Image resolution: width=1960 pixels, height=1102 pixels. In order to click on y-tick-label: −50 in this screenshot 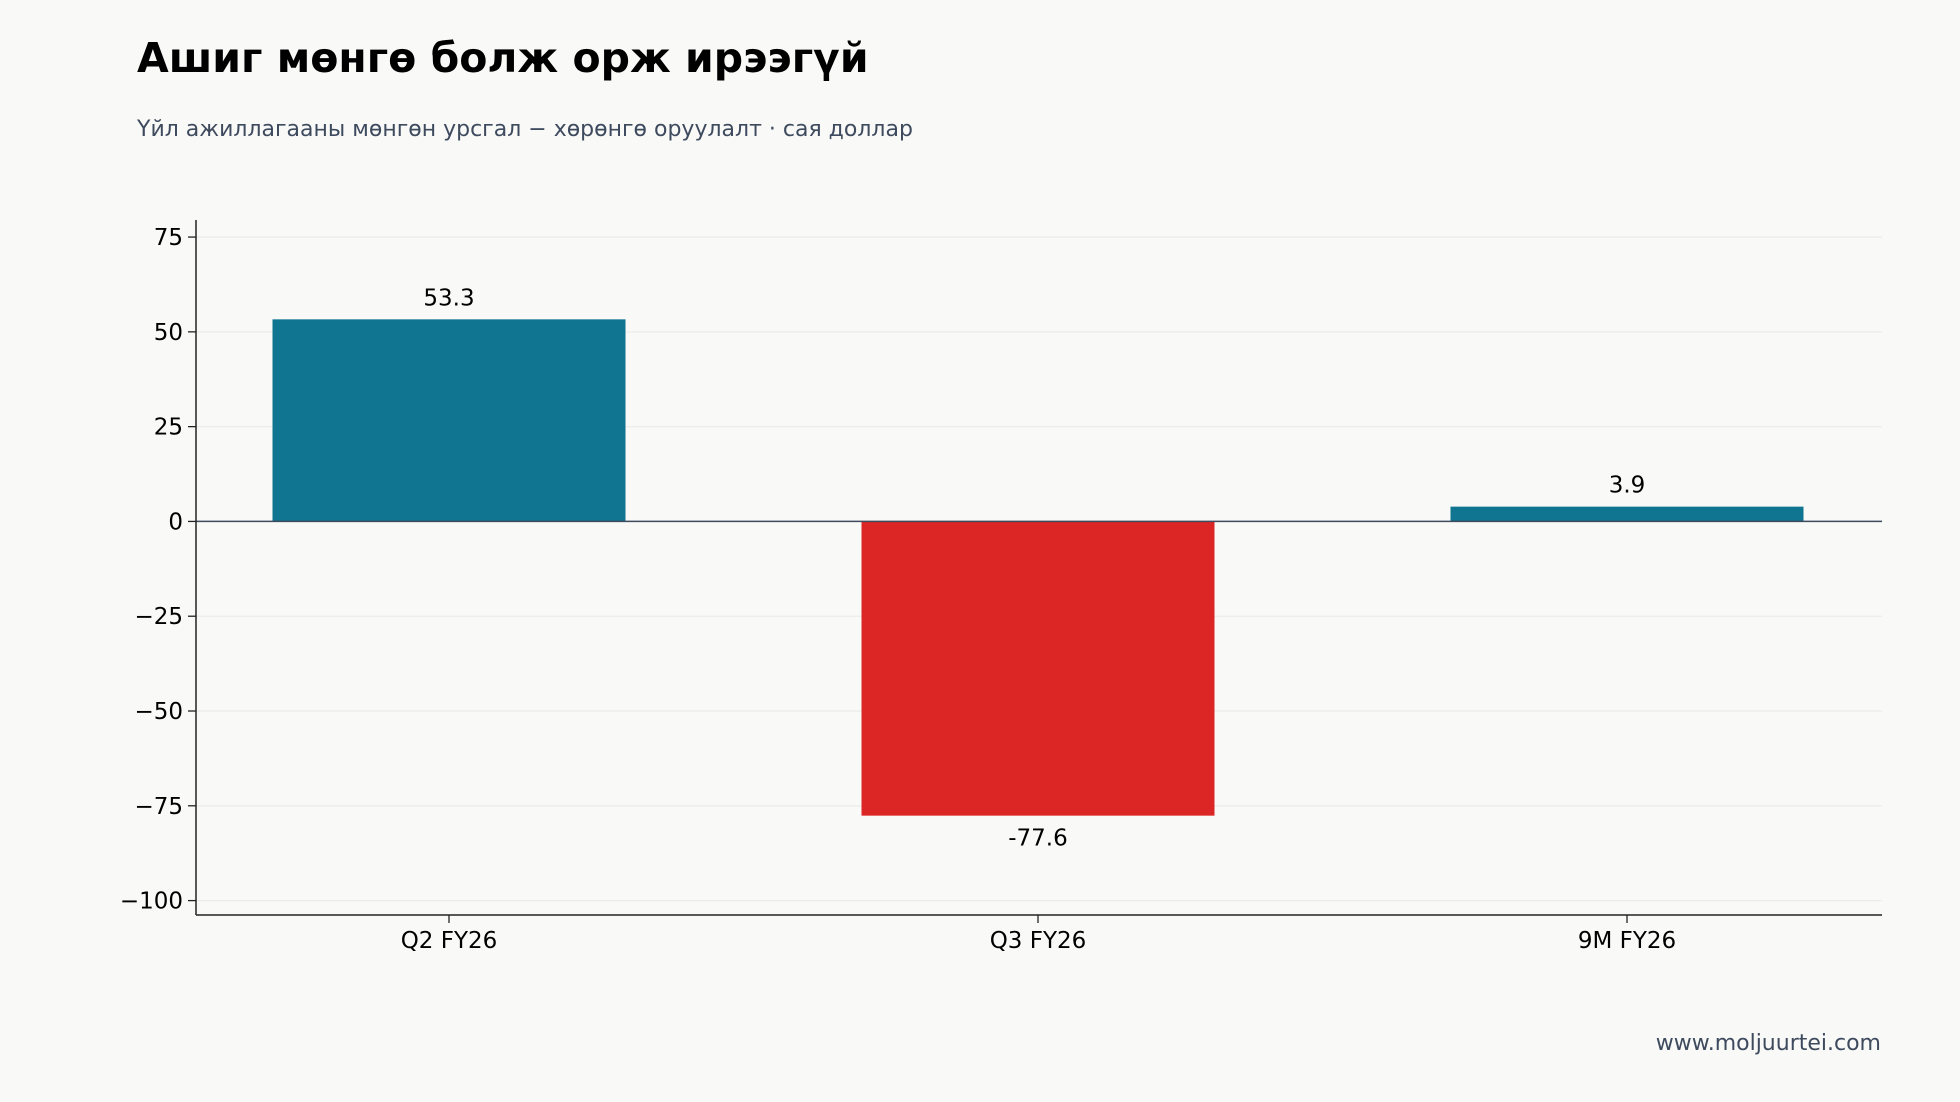, I will do `click(158, 712)`.